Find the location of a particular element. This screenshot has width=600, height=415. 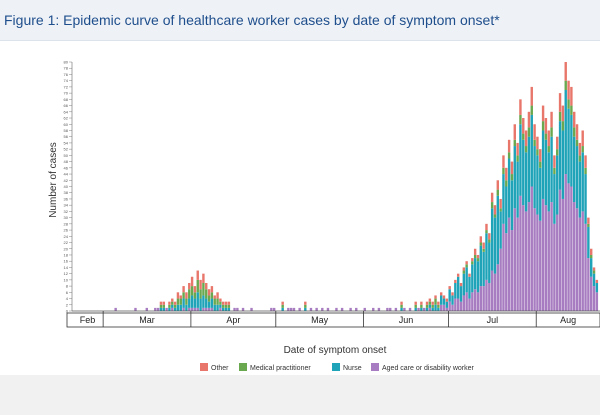

y-tick-label: 78 is located at coordinates (66, 68).